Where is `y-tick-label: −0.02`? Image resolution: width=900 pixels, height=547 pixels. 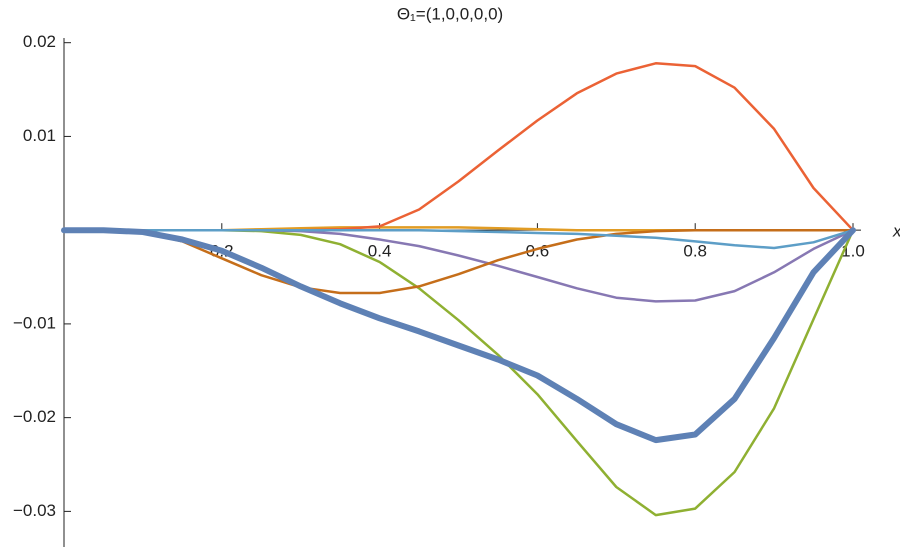 y-tick-label: −0.02 is located at coordinates (34, 416).